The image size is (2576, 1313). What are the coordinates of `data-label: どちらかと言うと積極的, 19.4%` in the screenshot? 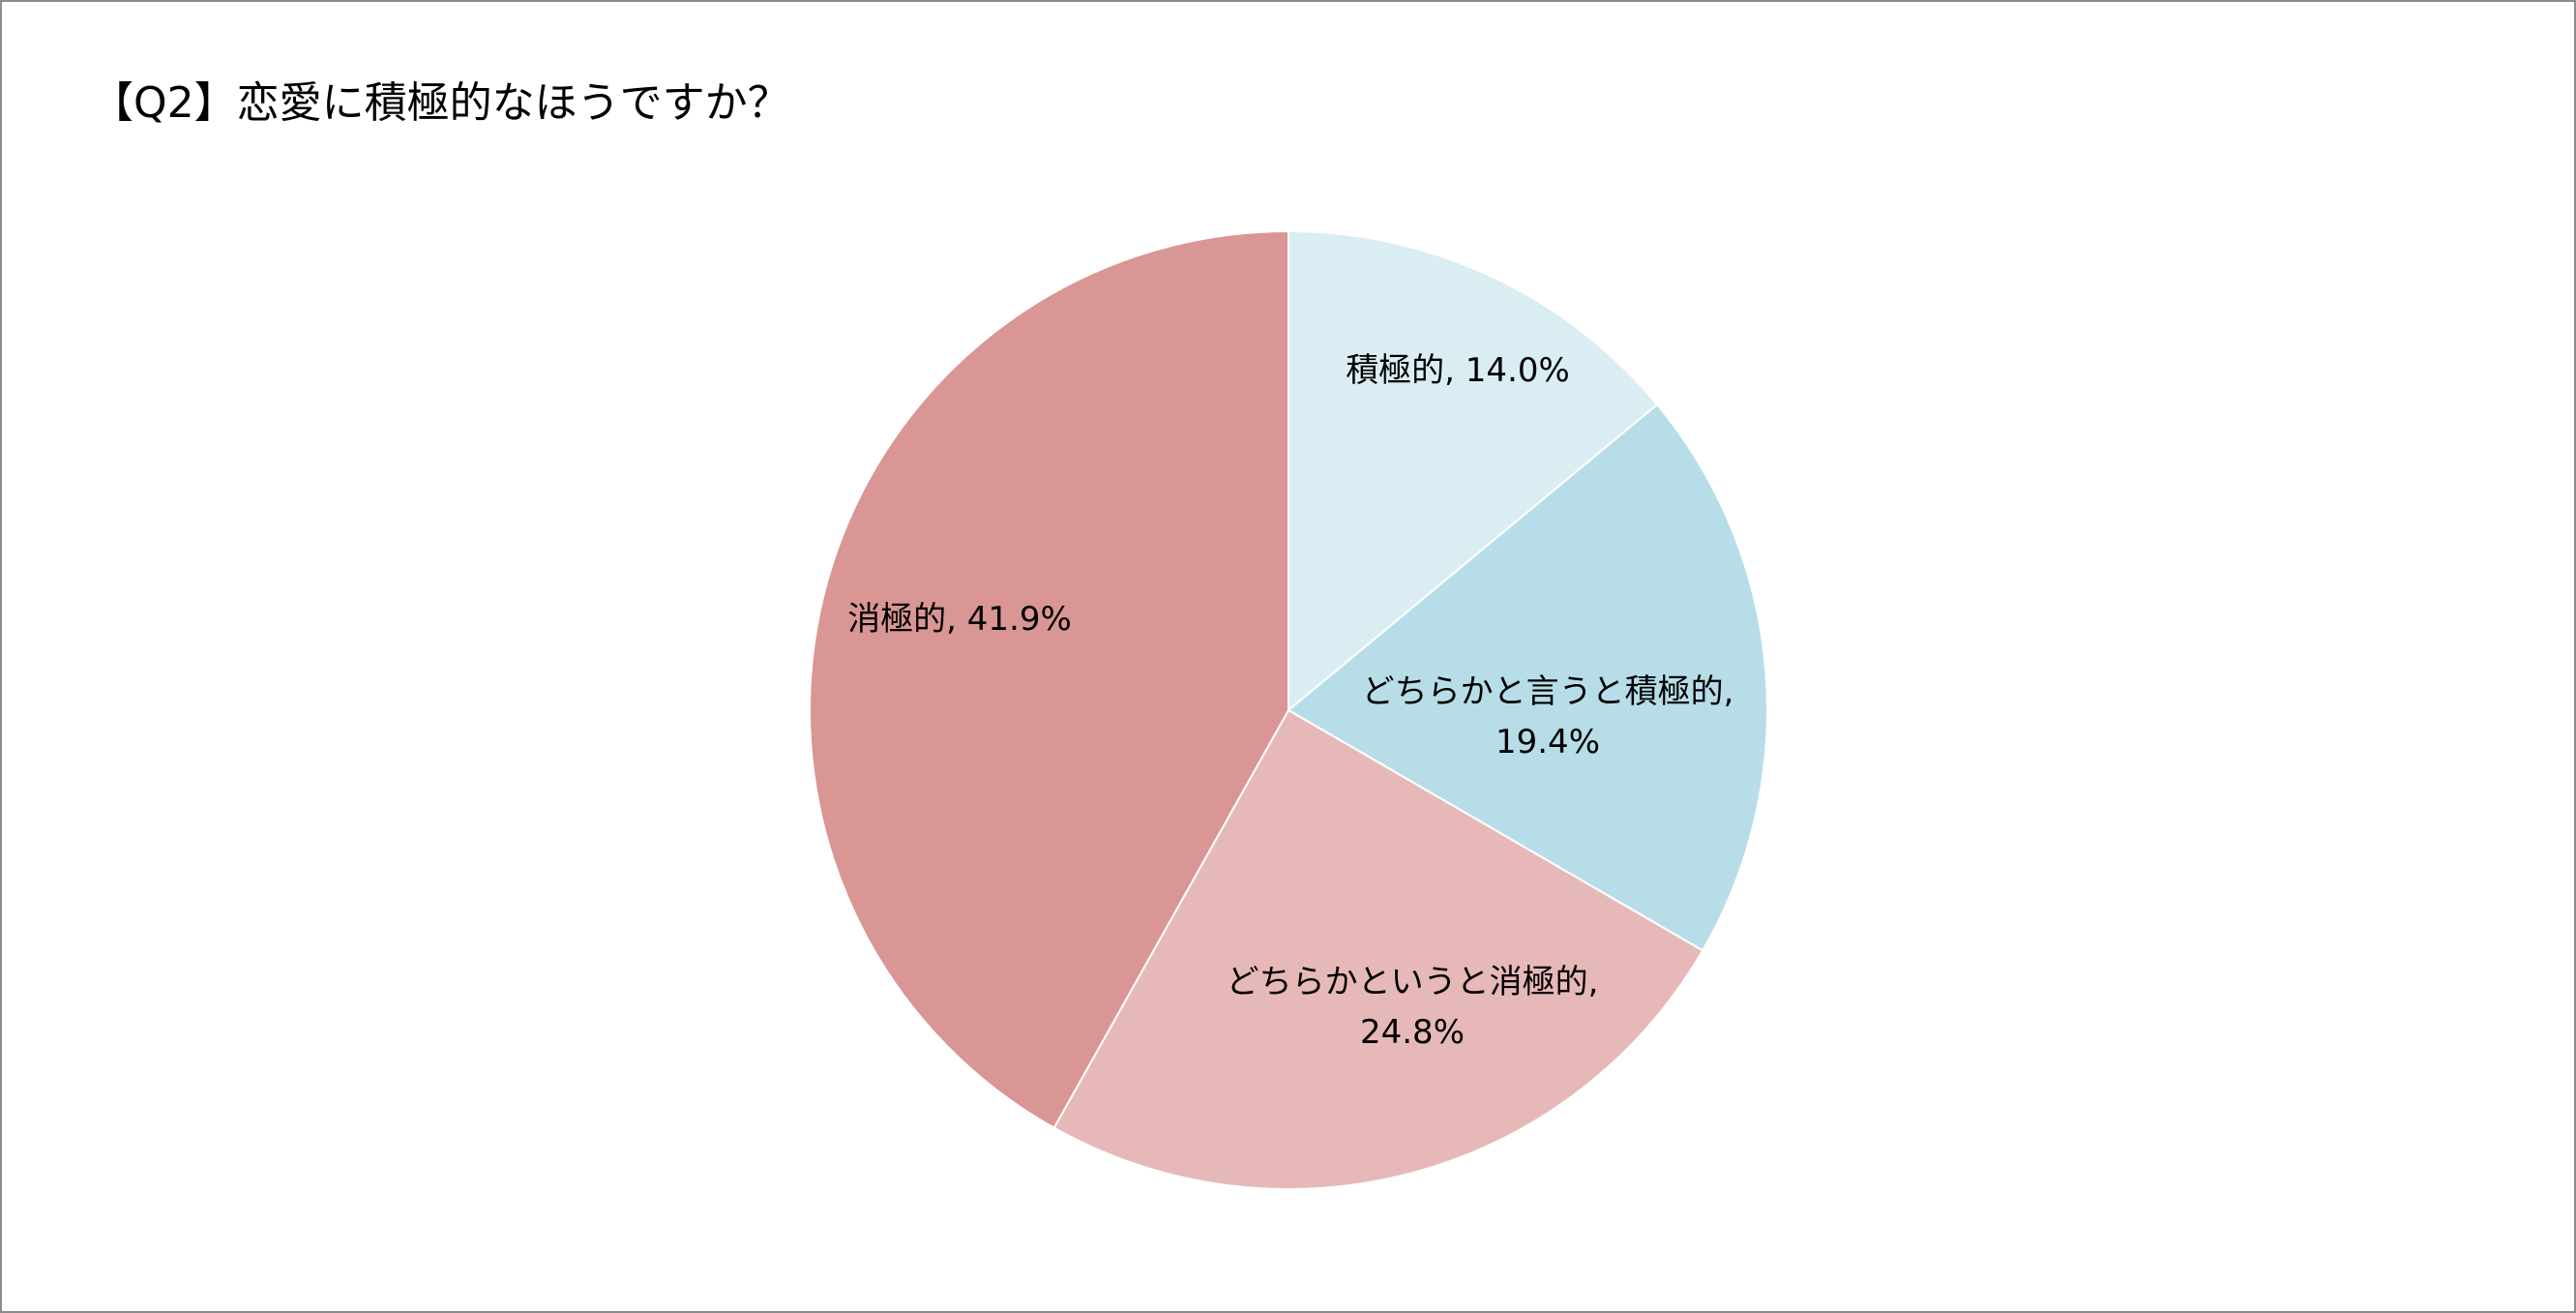 It's located at (1548, 716).